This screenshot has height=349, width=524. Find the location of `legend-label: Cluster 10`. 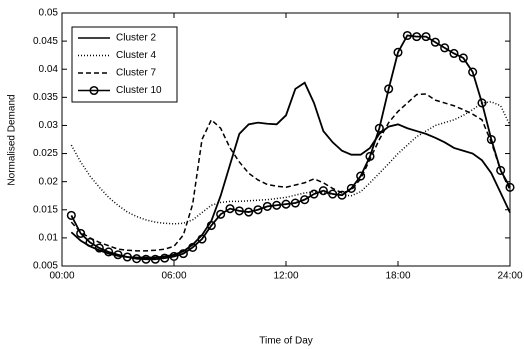

legend-label: Cluster 10 is located at coordinates (139, 90).